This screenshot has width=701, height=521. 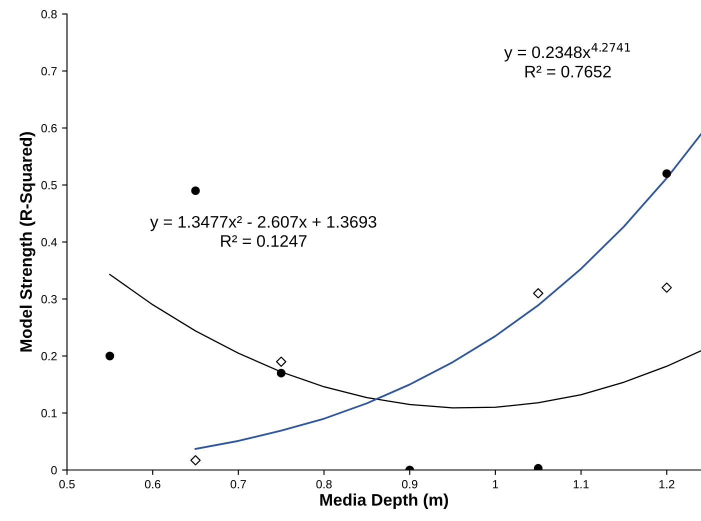 What do you see at coordinates (238, 484) in the screenshot?
I see `x-tick-label: 0.7` at bounding box center [238, 484].